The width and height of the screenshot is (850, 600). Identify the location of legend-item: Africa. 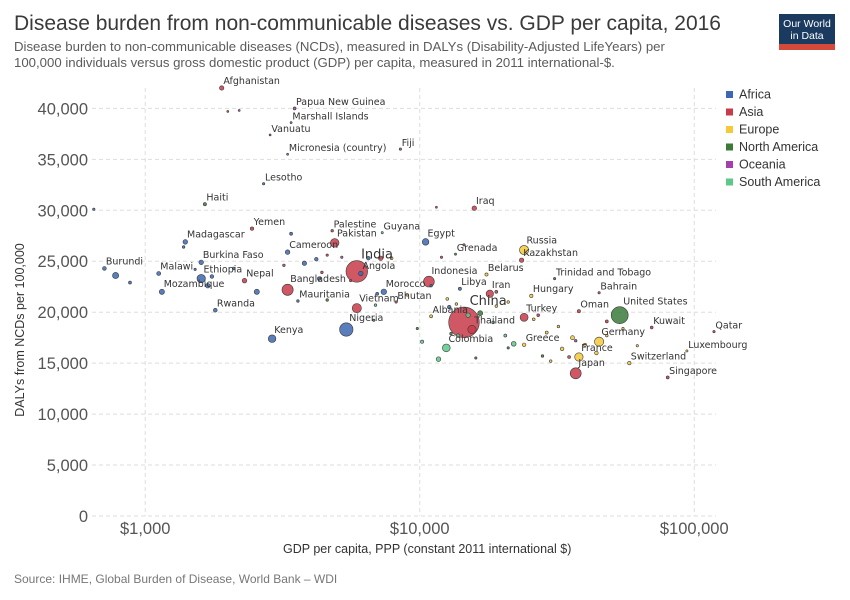
(748, 95).